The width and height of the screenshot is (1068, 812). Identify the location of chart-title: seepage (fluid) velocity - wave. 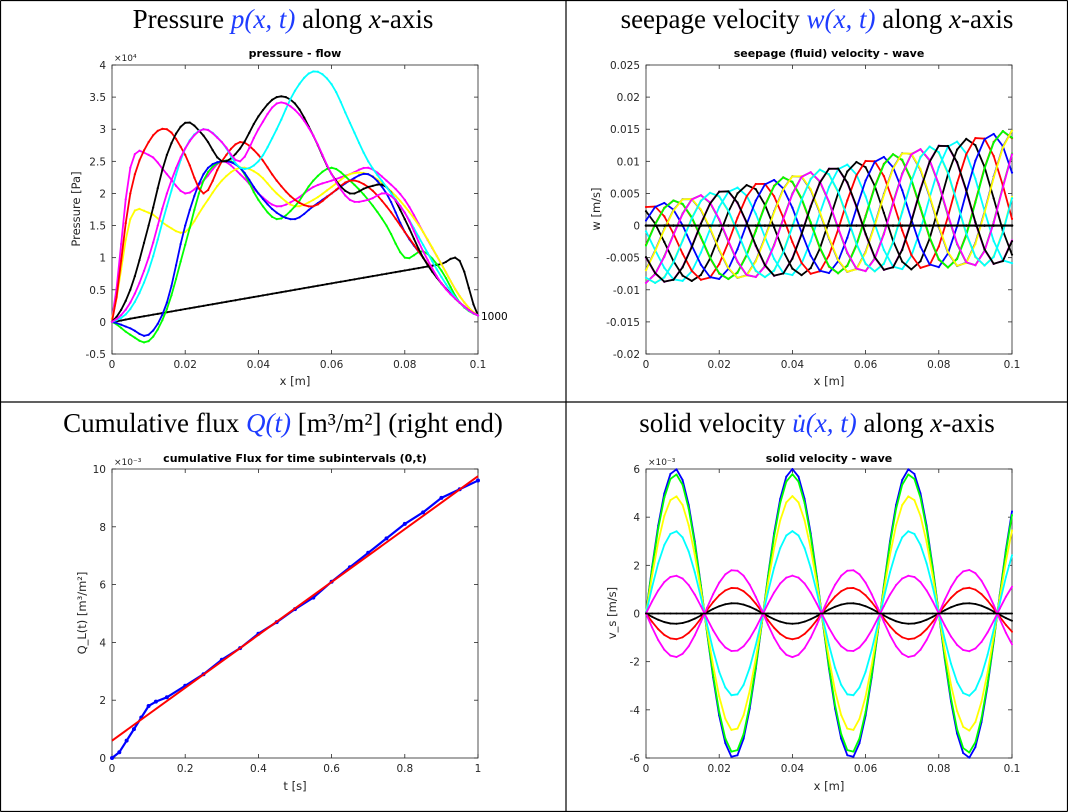
(829, 53).